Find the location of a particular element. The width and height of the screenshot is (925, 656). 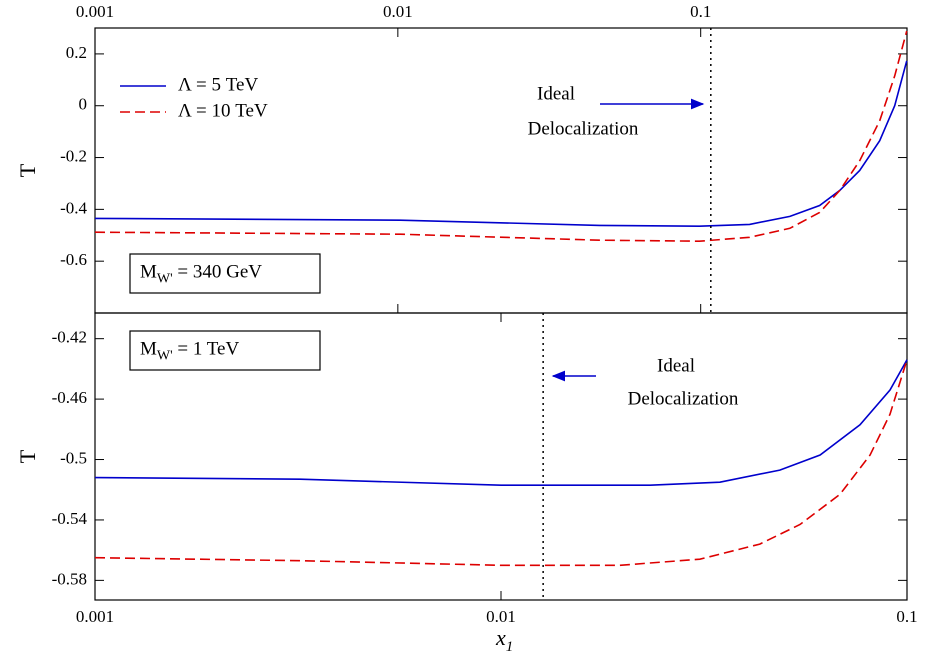

mass-label: MW' = 1 TeV is located at coordinates (189, 351).